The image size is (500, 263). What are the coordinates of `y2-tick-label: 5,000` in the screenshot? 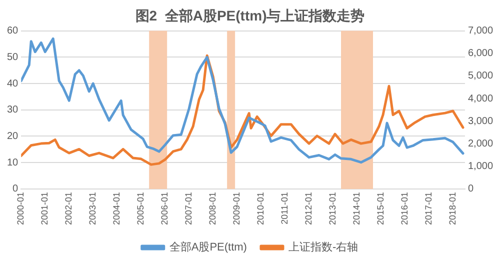 It's located at (481, 76).